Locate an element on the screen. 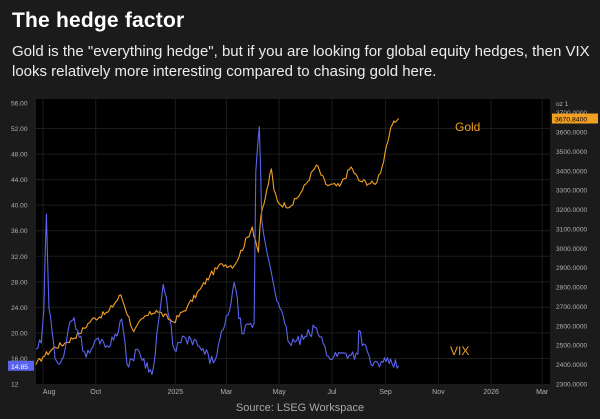  right-y-tick-label: 3200.0000 is located at coordinates (572, 210).